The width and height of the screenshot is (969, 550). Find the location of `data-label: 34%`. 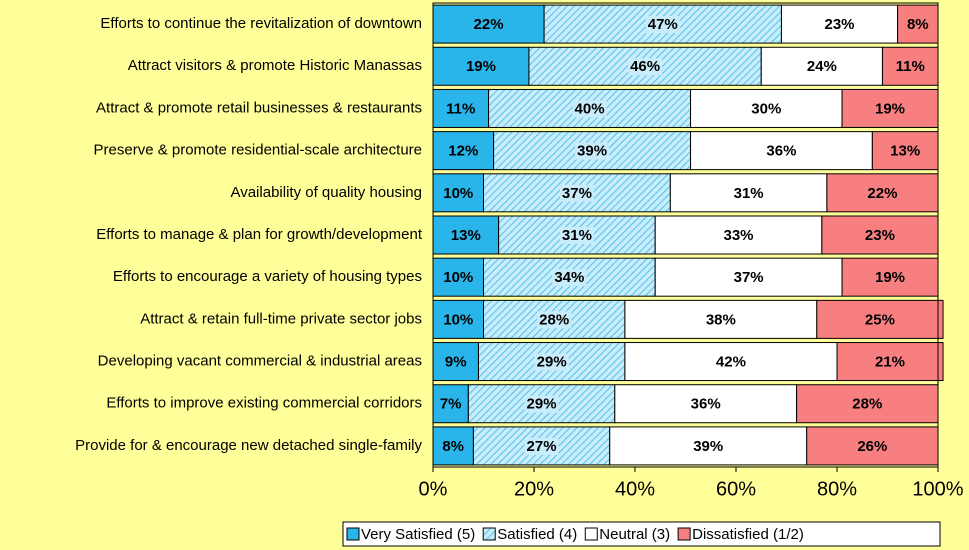

data-label: 34% is located at coordinates (569, 277).